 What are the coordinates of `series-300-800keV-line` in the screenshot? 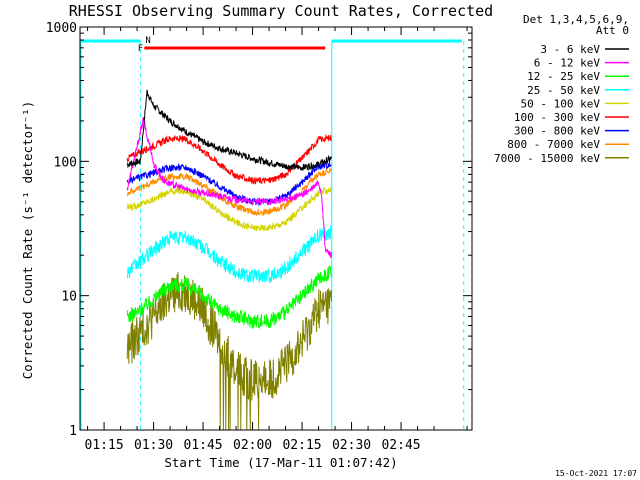 It's located at (229, 184).